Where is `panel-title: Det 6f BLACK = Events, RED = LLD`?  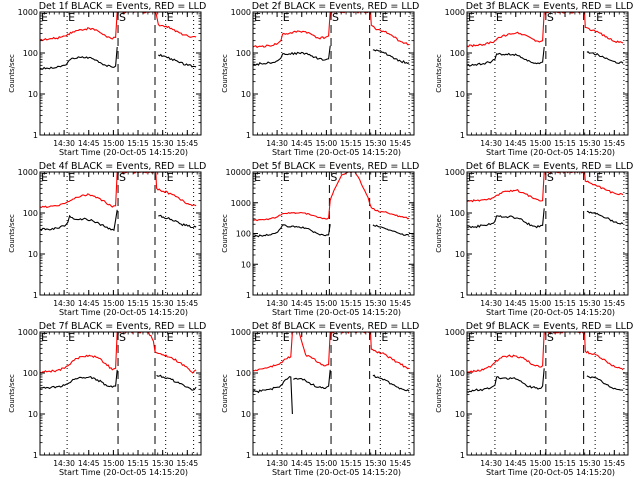
panel-title: Det 6f BLACK = Events, RED = LLD is located at coordinates (550, 166).